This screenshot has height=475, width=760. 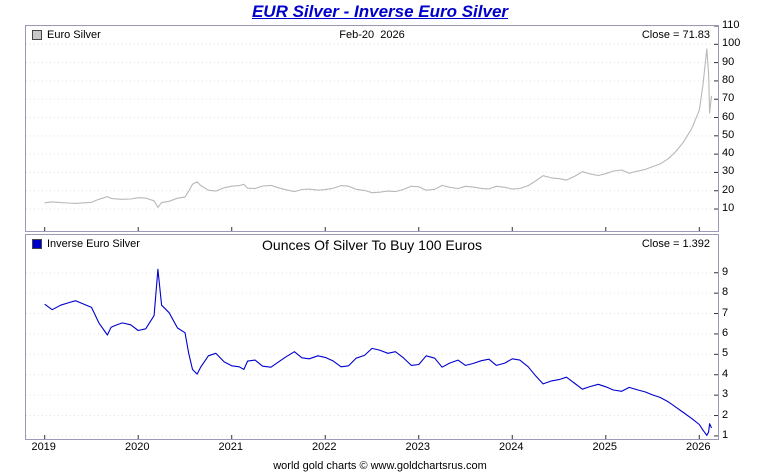 What do you see at coordinates (230, 447) in the screenshot?
I see `x-tick-label: 2021` at bounding box center [230, 447].